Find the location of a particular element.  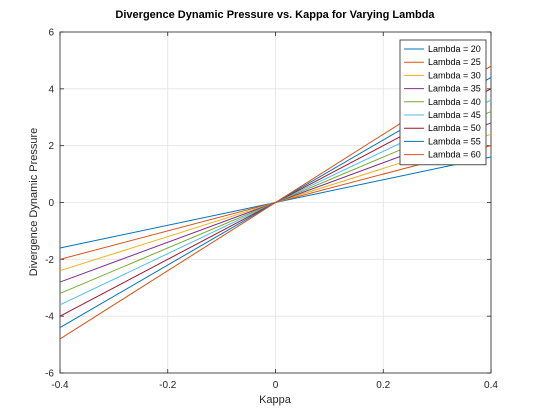

legend-label: Lambda = 55 is located at coordinates (454, 141).